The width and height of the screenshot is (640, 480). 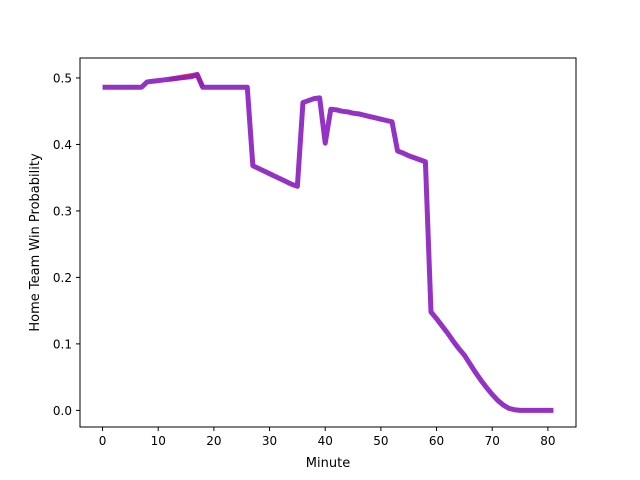 I want to click on x-tick-label: 40, so click(x=325, y=441).